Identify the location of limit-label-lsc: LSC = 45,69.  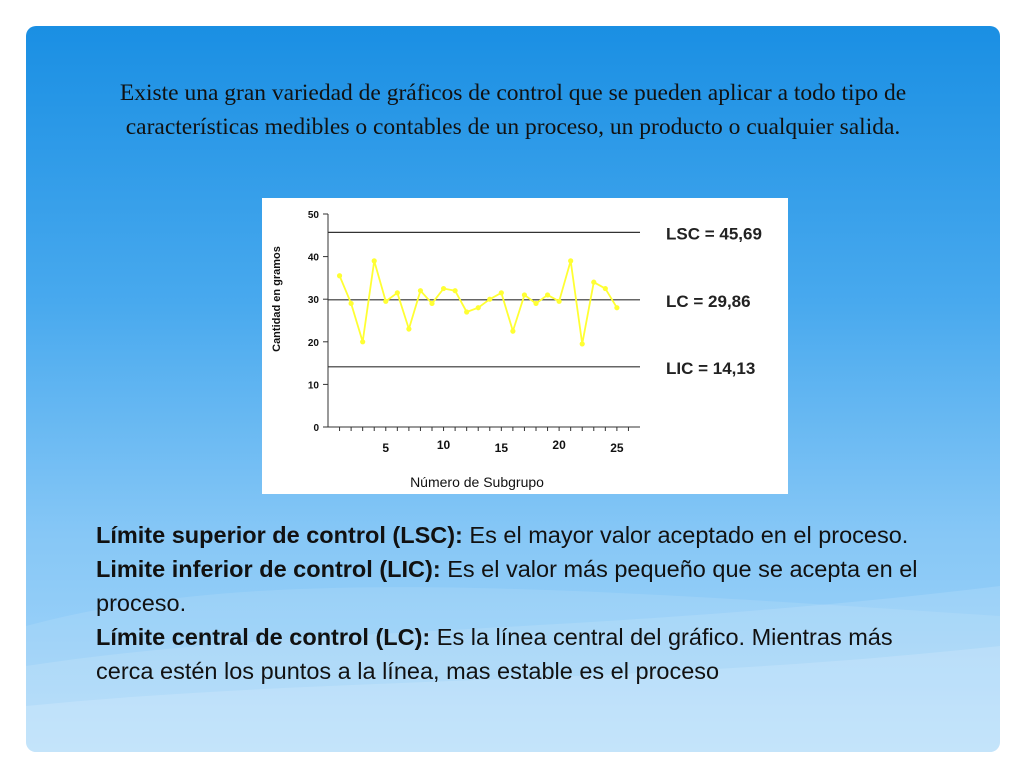
(714, 233).